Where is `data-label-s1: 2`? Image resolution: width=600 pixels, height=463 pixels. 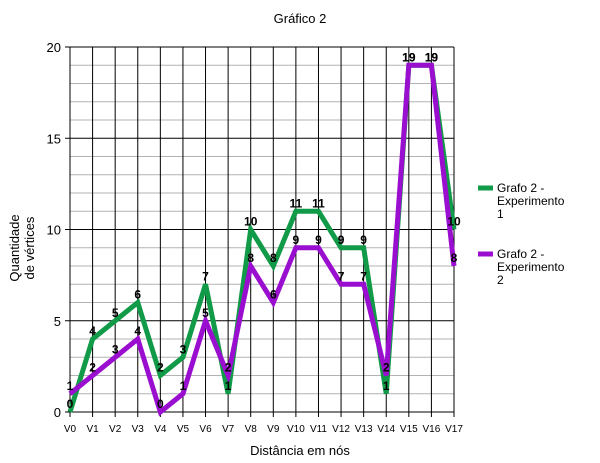 data-label-s1: 2 is located at coordinates (160, 368).